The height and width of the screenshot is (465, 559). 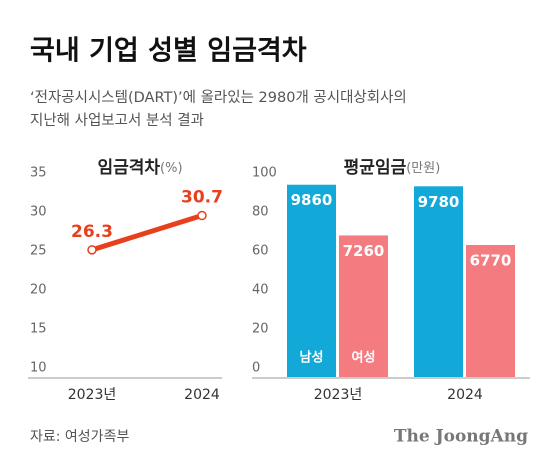 I want to click on y-tick-label: 35, so click(x=38, y=173).